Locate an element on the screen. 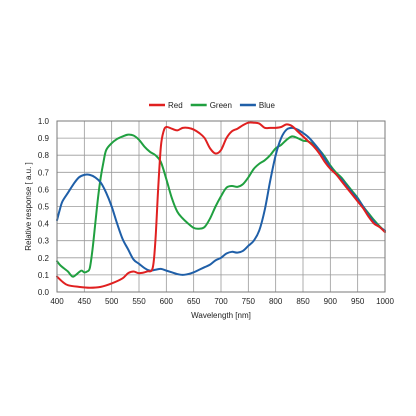 The height and width of the screenshot is (416, 416). legend-item-red: Red is located at coordinates (166, 105).